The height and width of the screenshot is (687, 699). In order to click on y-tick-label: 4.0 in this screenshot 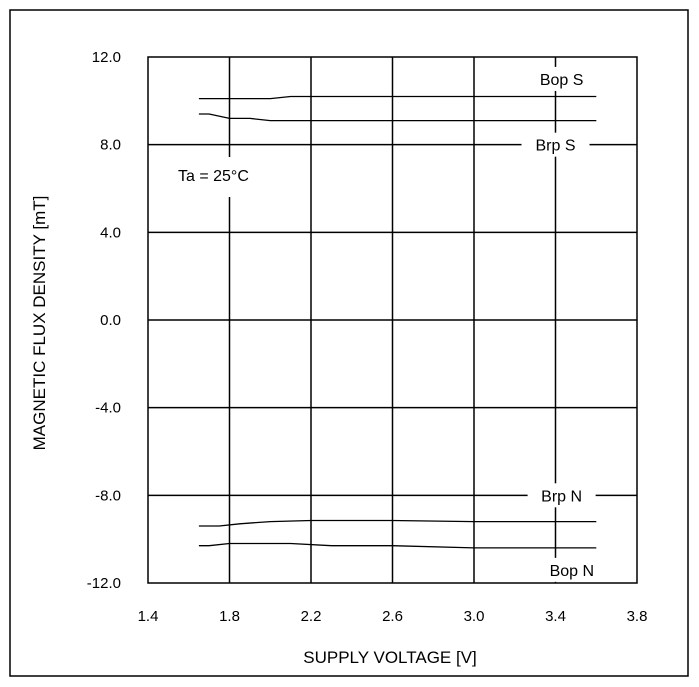, I will do `click(110, 232)`.